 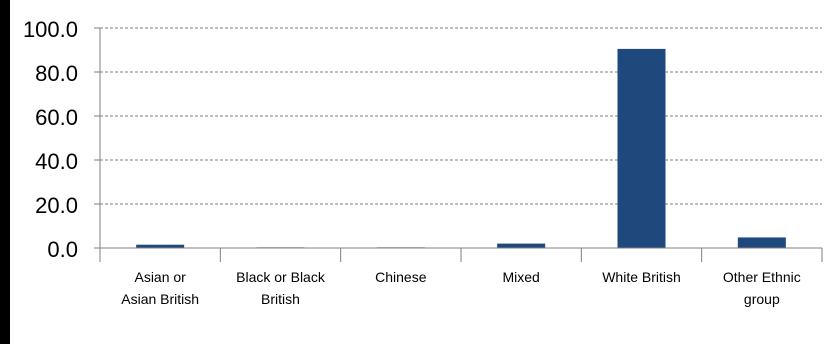 I want to click on x-tick-label-line: Black or Black, so click(x=281, y=277).